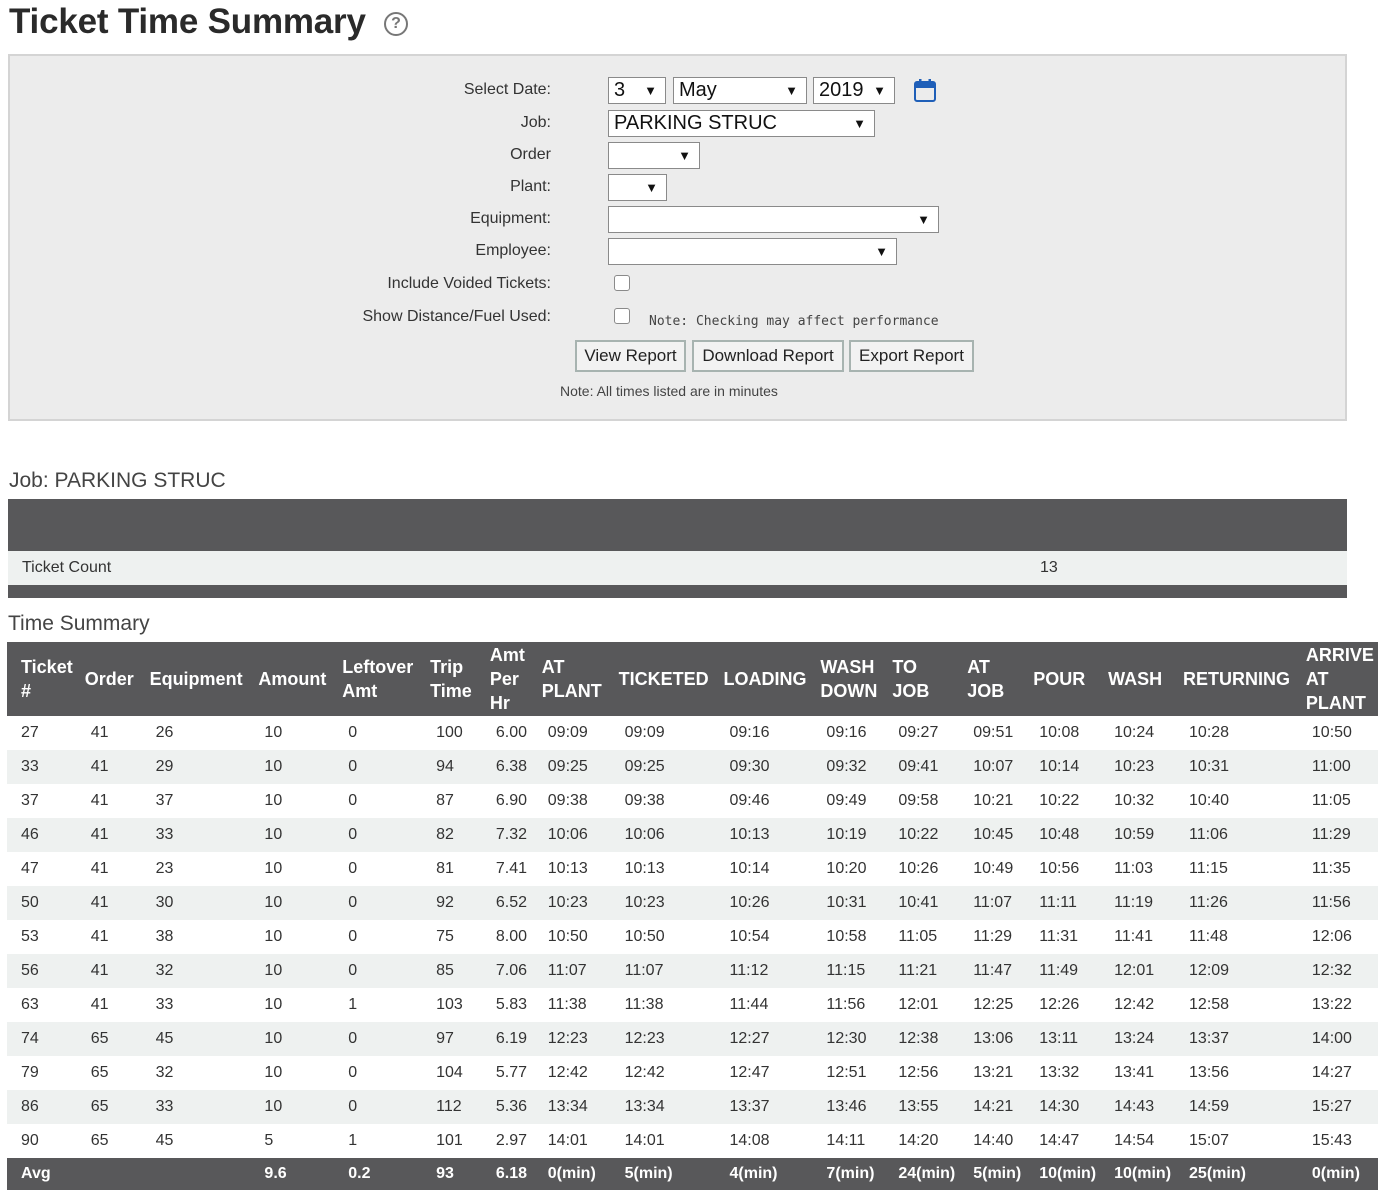 The image size is (1387, 1198). Describe the element at coordinates (1049, 567) in the screenshot. I see `ticket-count-value: 13` at that location.